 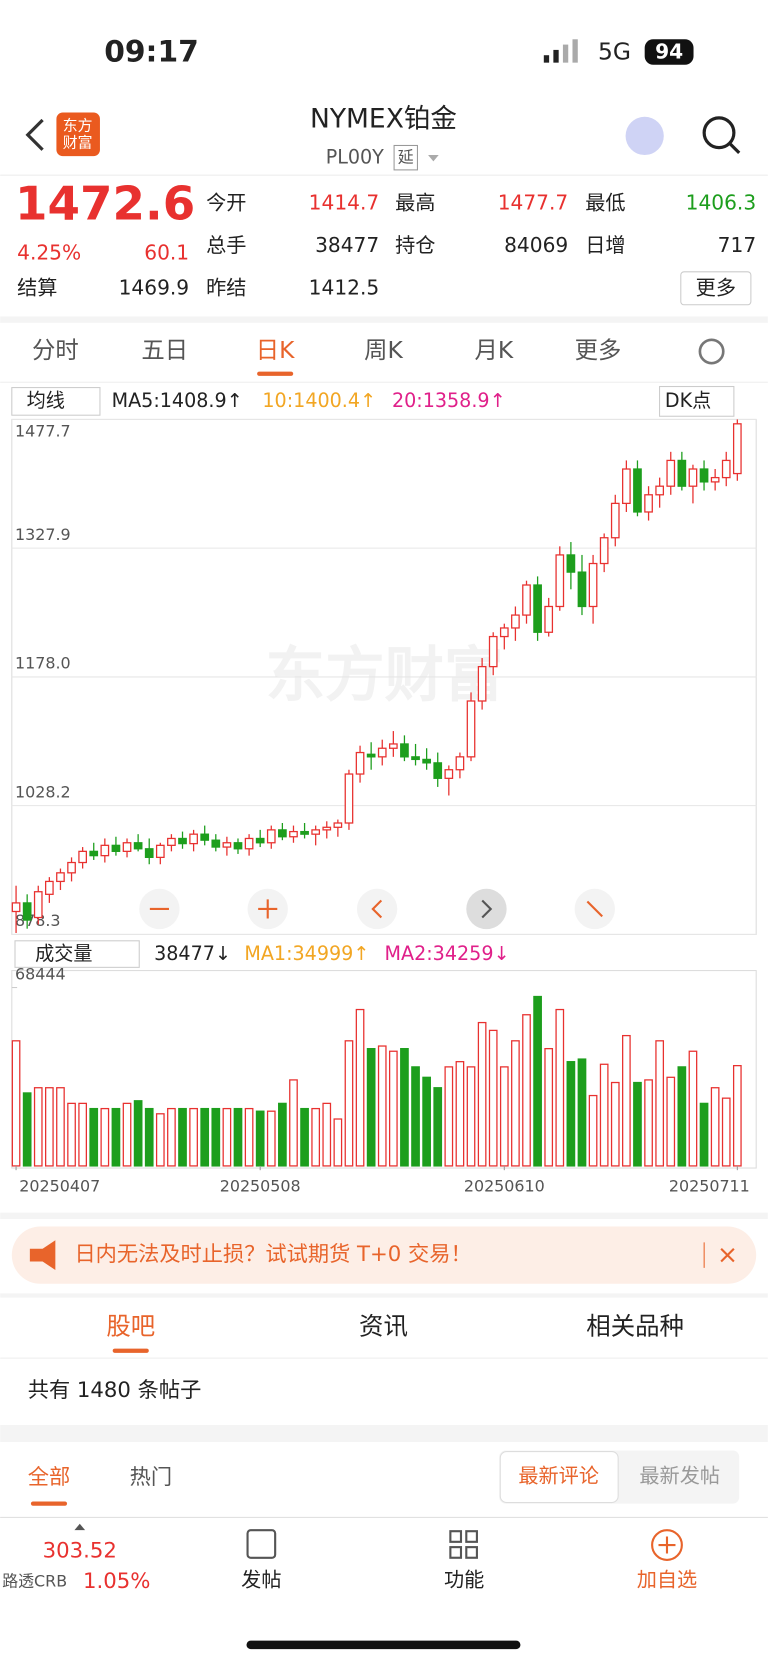 I want to click on field-label: 持仓, so click(x=415, y=245).